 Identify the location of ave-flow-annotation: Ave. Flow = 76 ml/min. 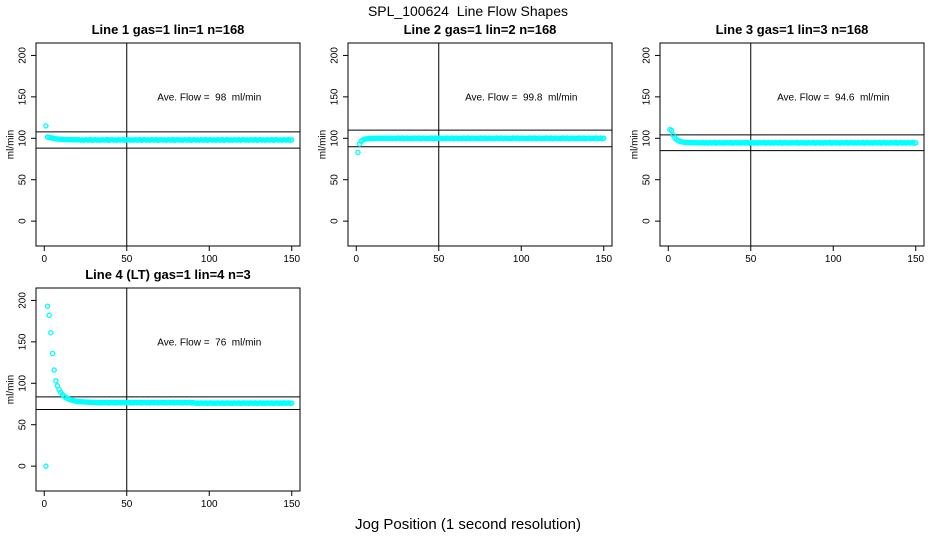
(209, 342).